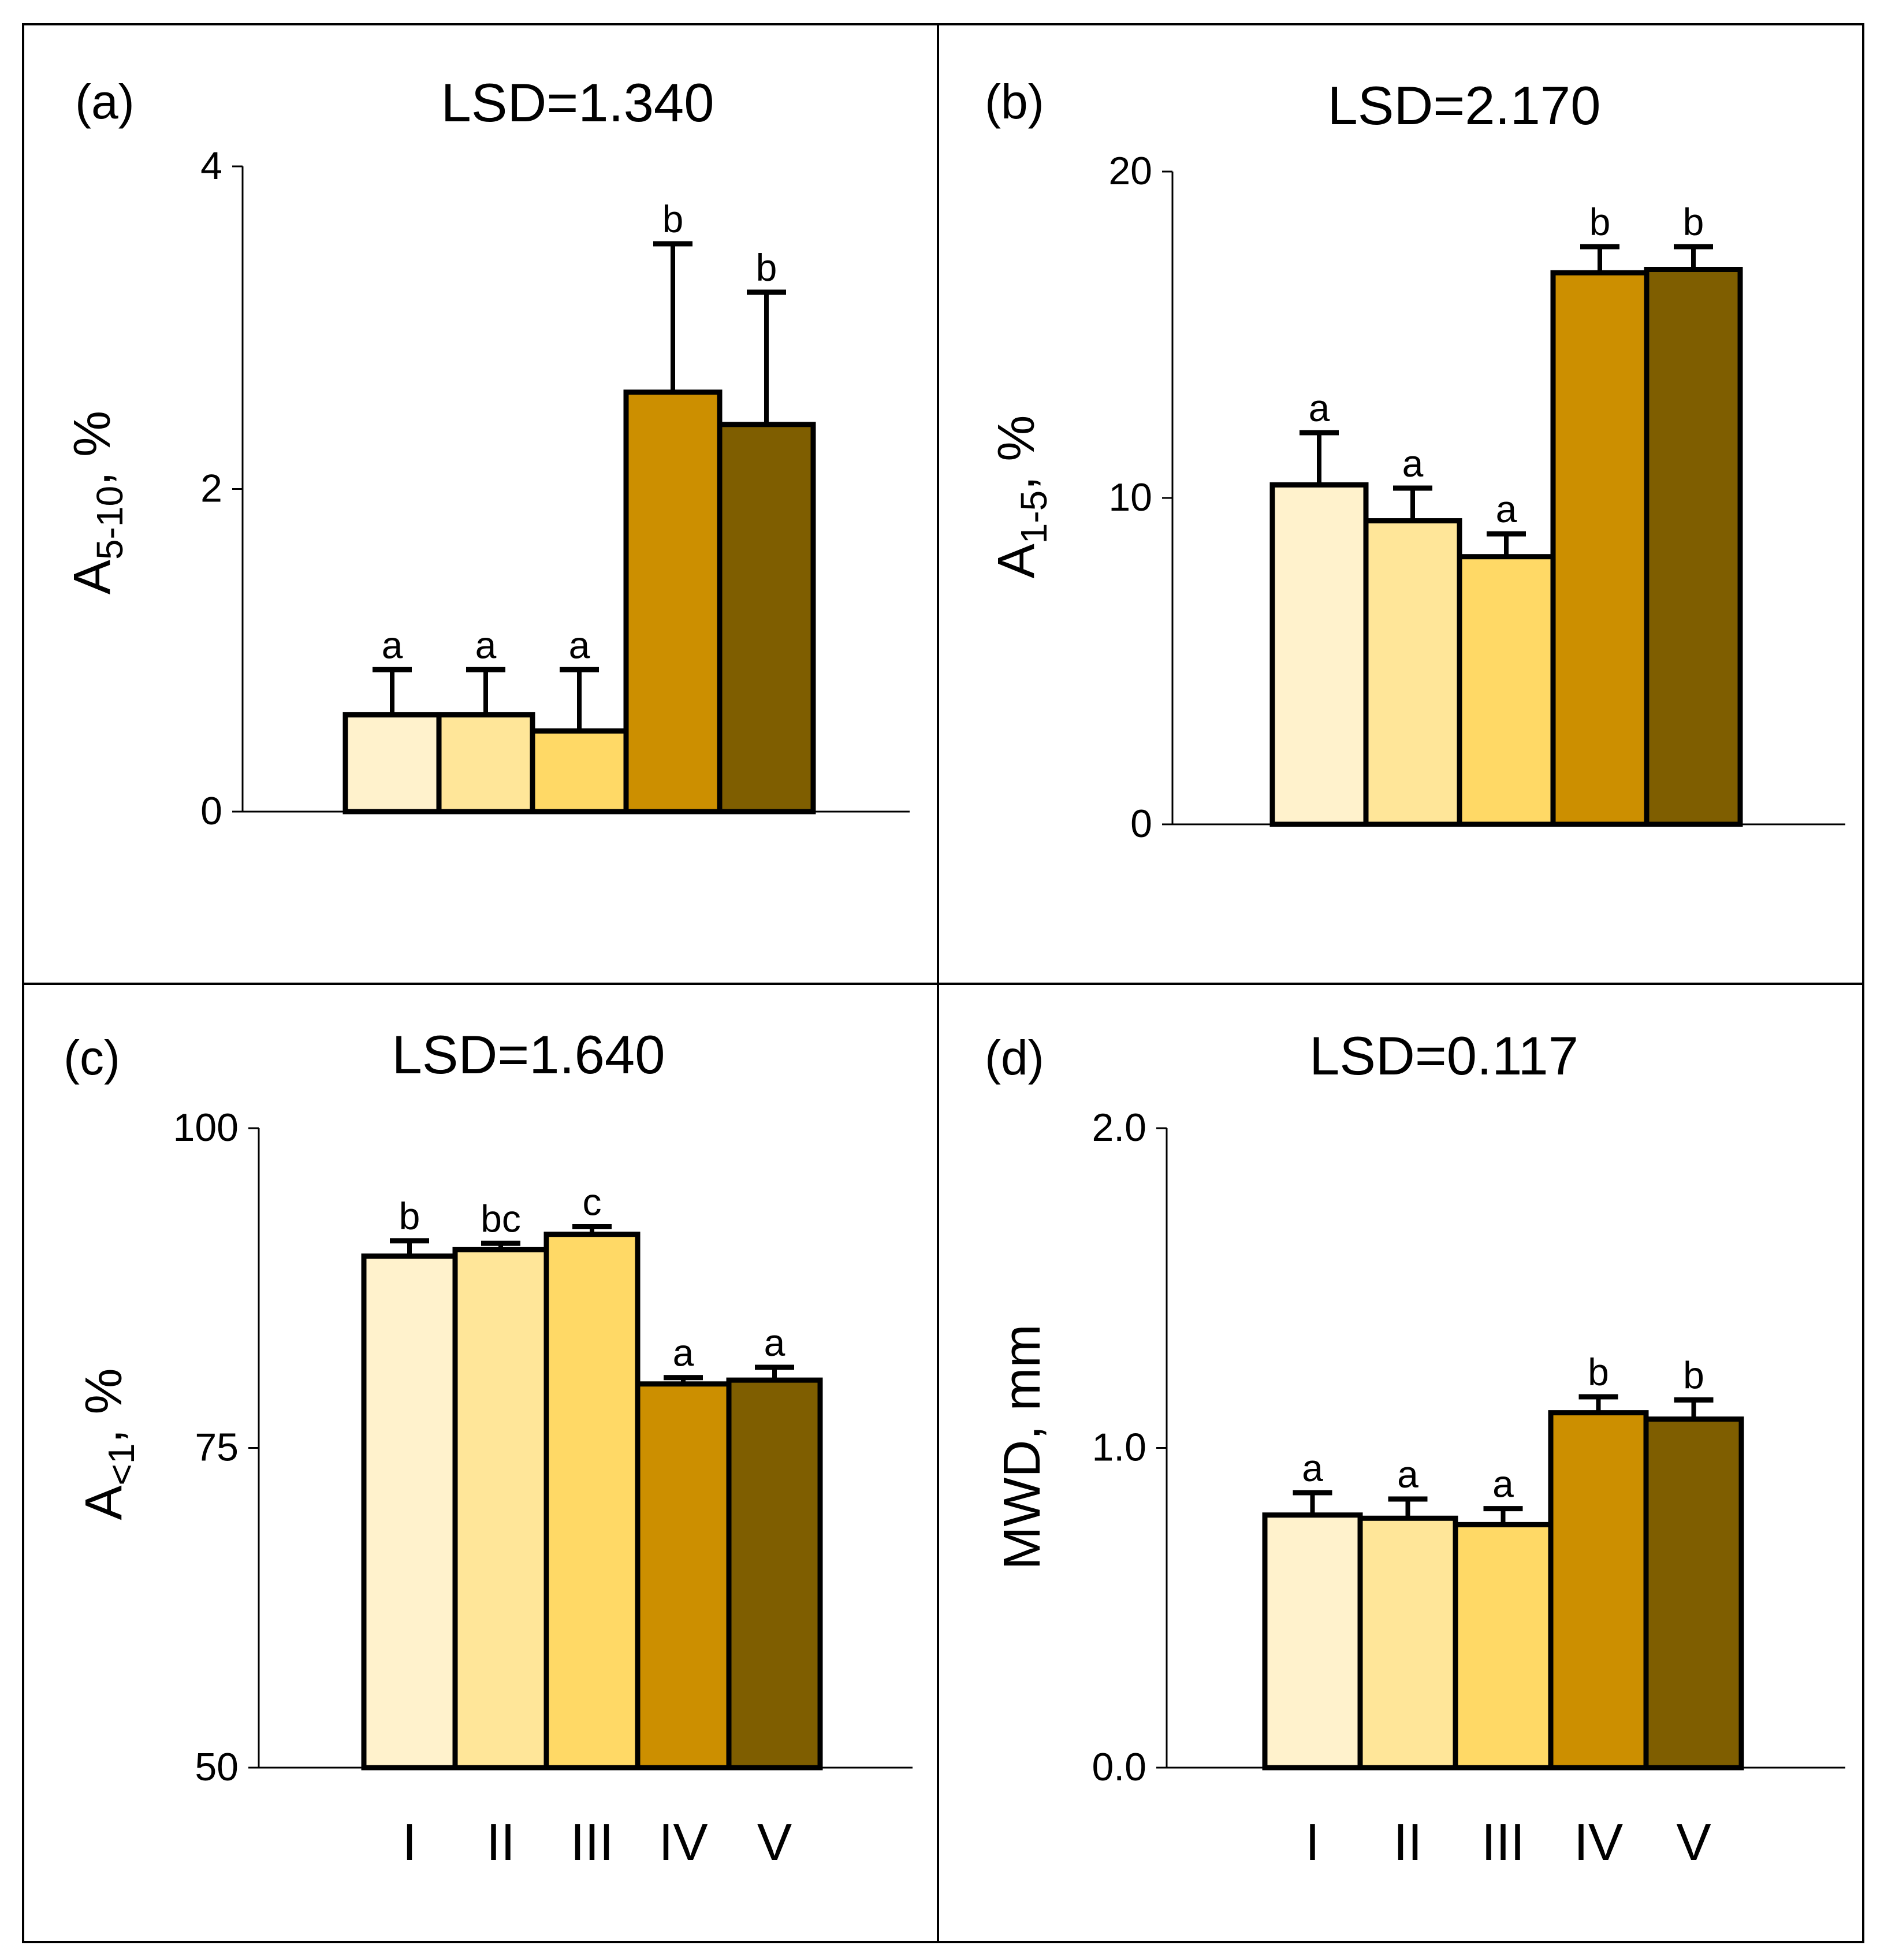 This screenshot has width=1884, height=1960. What do you see at coordinates (105, 102) in the screenshot?
I see `panel-label: (a)` at bounding box center [105, 102].